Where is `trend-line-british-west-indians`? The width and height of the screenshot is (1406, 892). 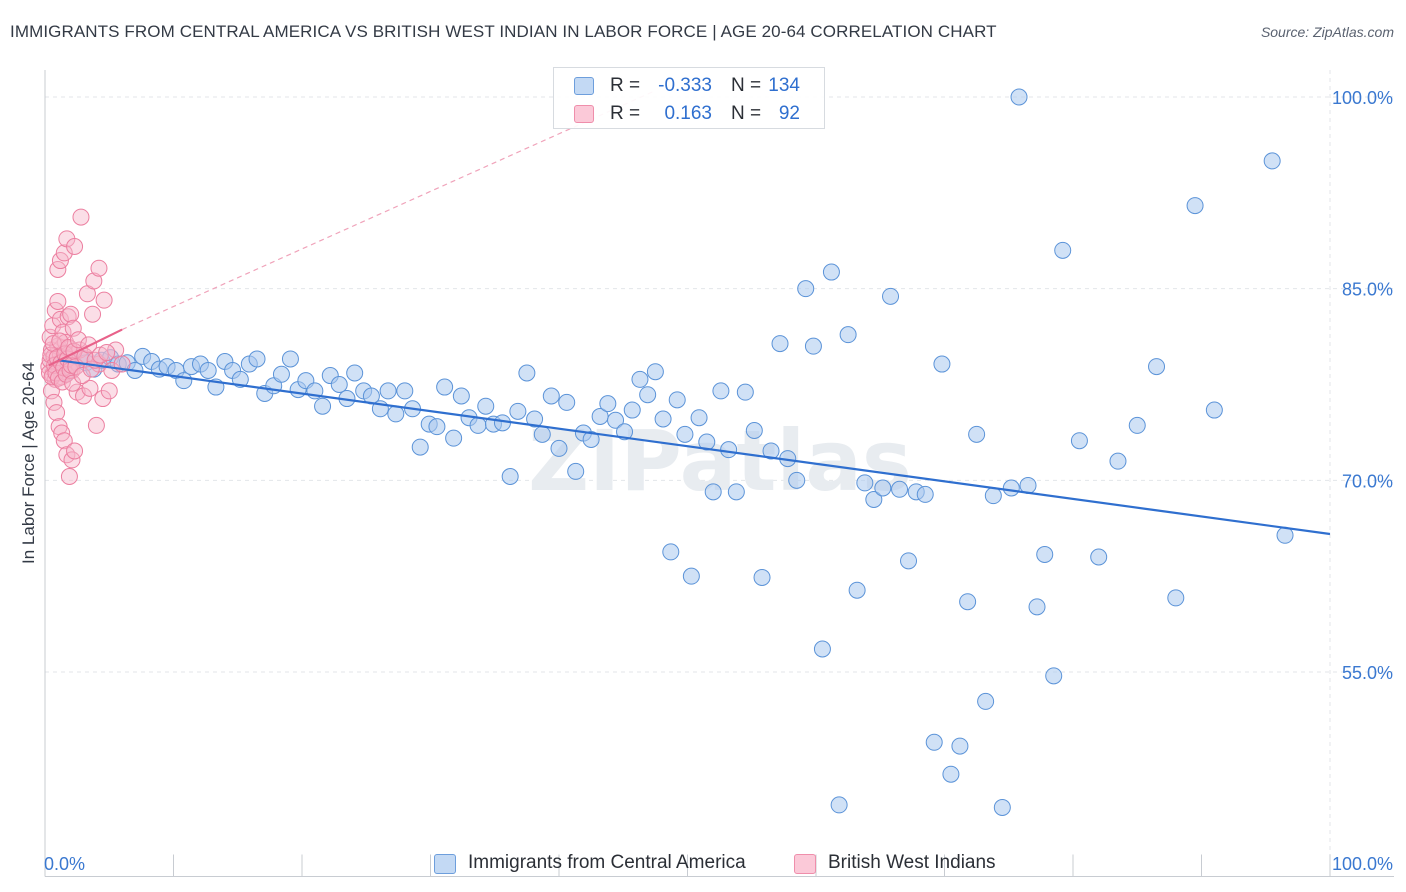
trend-line-british-west-indians is located at coordinates (85, 347).